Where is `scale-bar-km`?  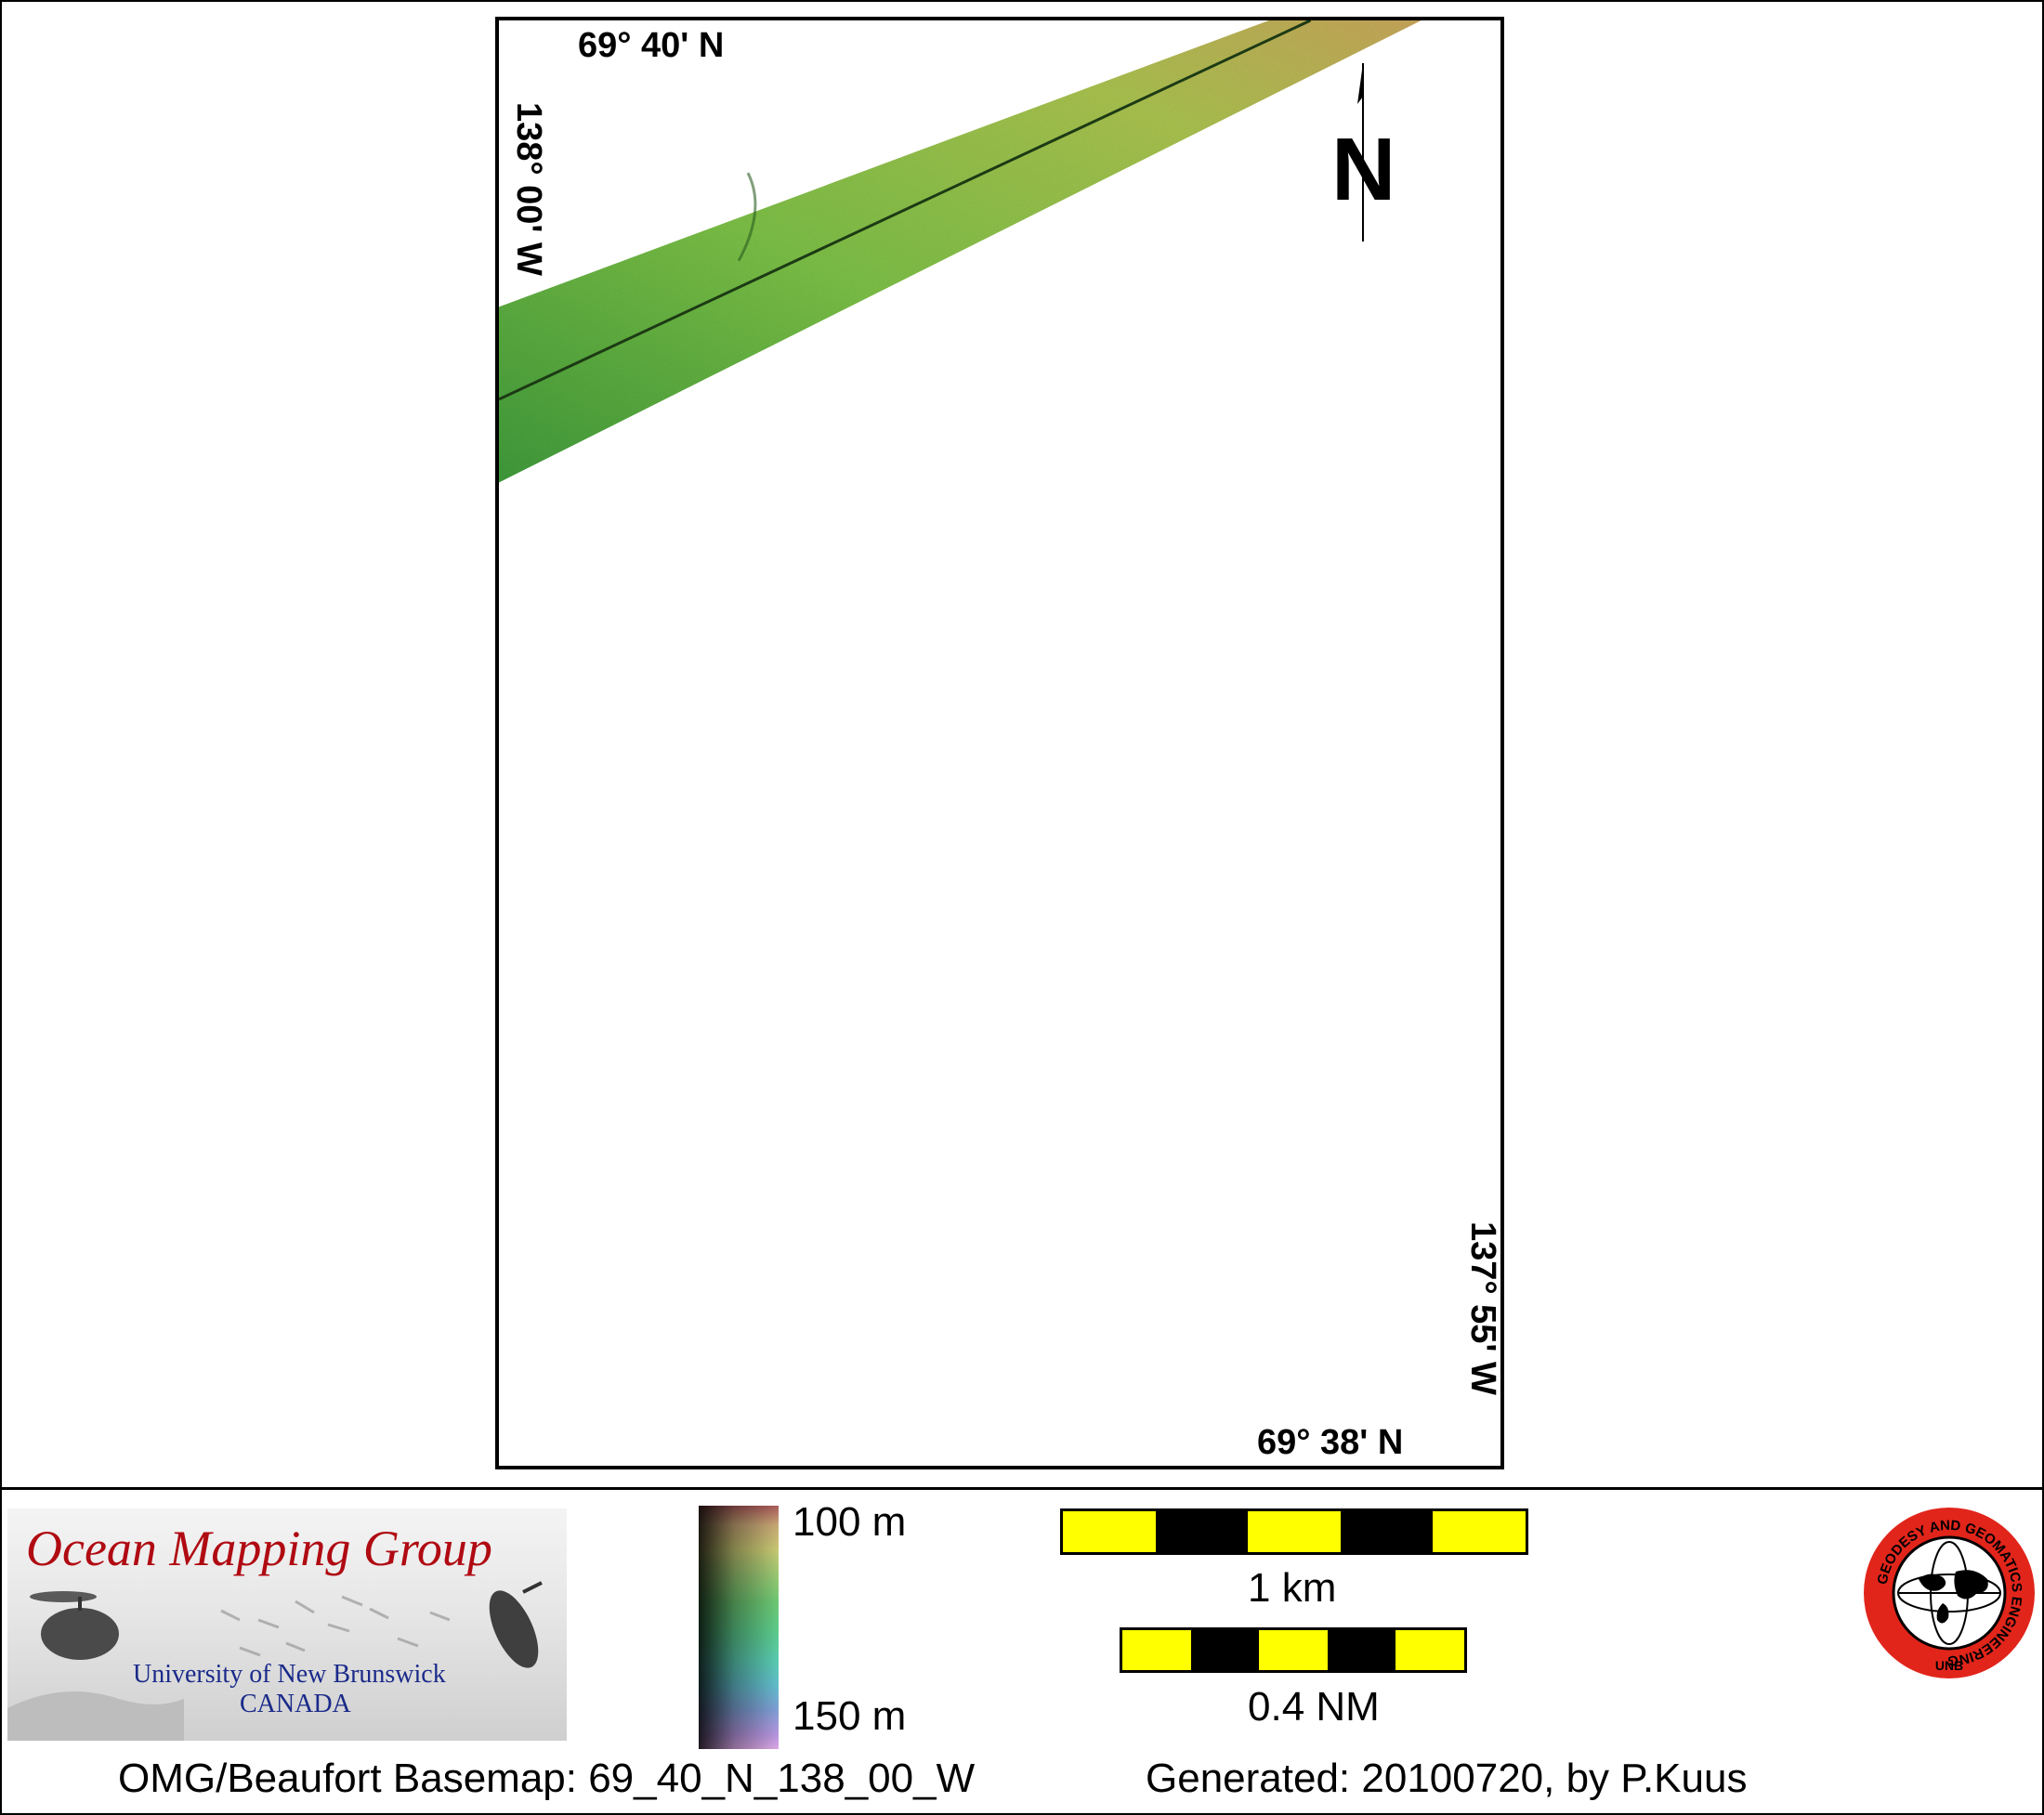
scale-bar-km is located at coordinates (1294, 1531).